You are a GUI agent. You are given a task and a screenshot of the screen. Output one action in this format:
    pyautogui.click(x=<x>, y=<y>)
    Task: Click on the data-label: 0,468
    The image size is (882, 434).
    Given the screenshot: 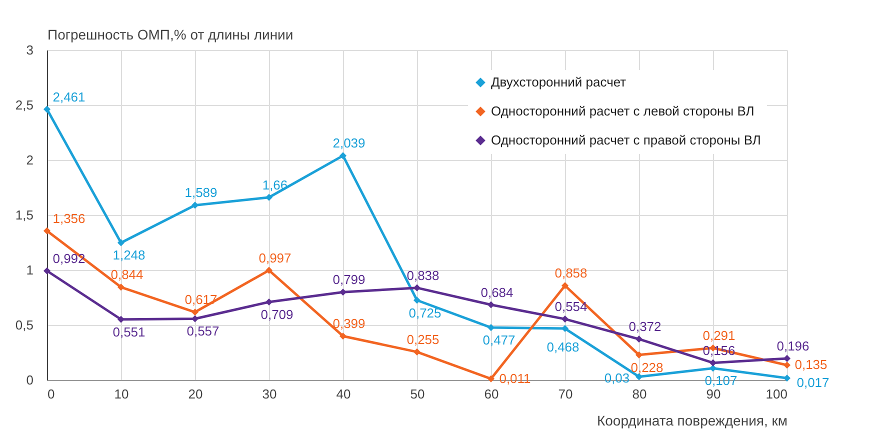 What is the action you would take?
    pyautogui.click(x=563, y=347)
    